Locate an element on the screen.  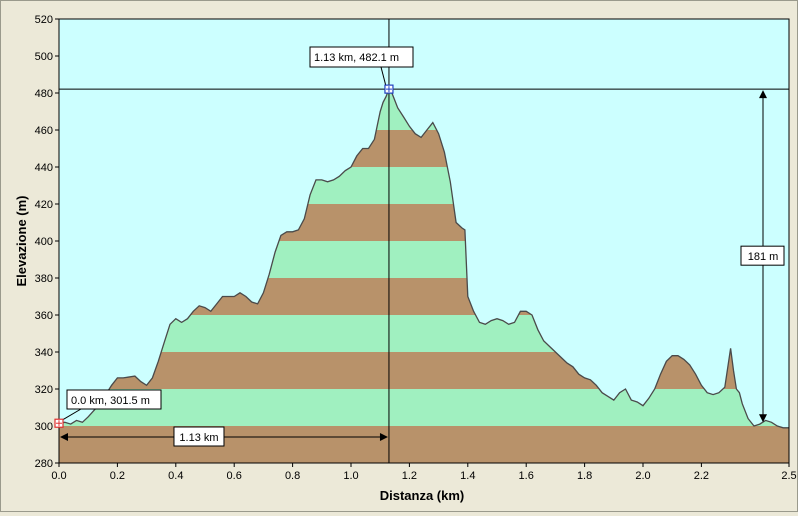
start-callout-box is located at coordinates (114, 399).